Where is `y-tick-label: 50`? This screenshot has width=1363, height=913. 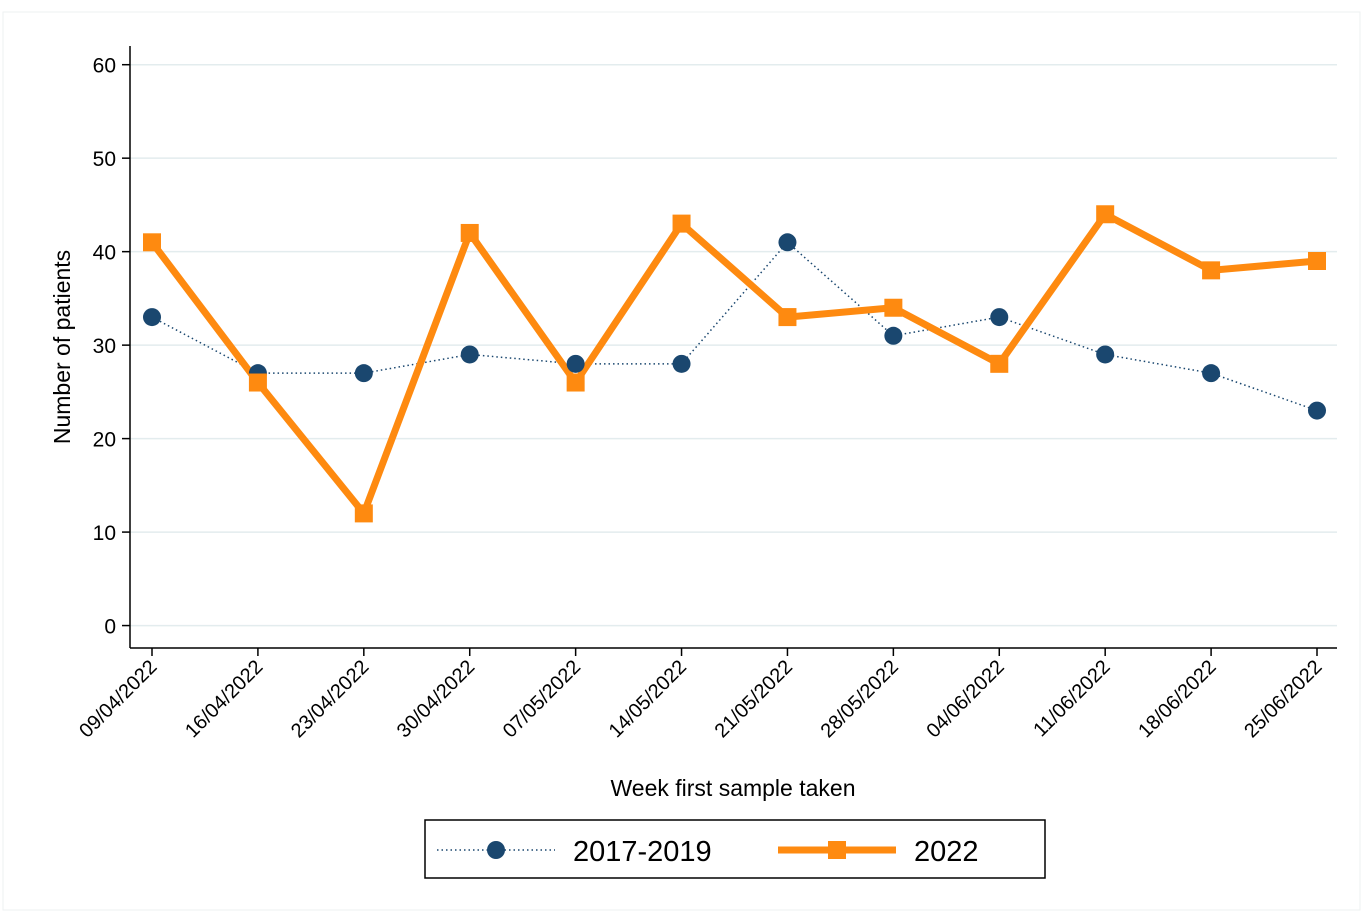
y-tick-label: 50 is located at coordinates (104, 159).